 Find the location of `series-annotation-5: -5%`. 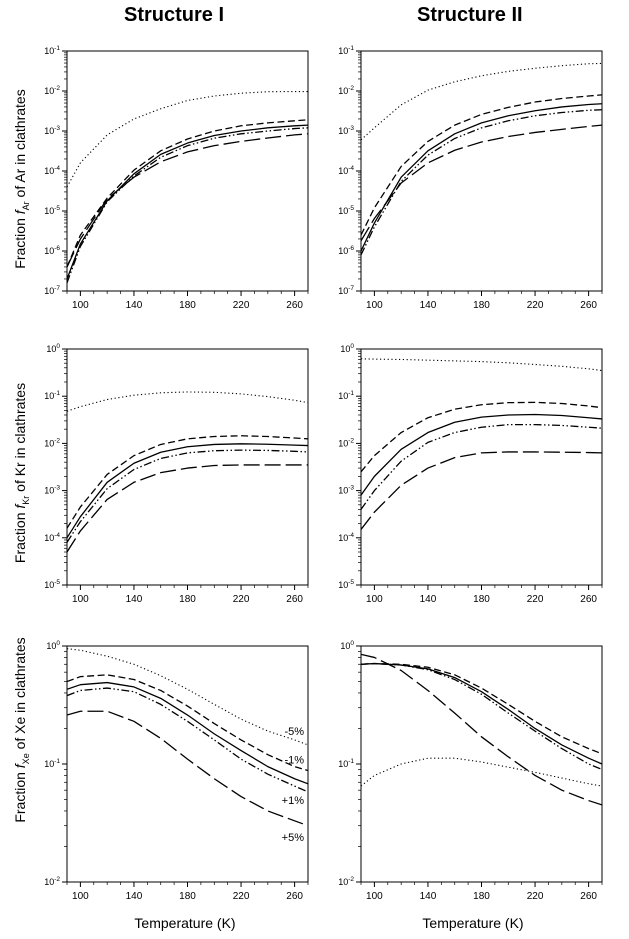

series-annotation-5: -5% is located at coordinates (294, 732).